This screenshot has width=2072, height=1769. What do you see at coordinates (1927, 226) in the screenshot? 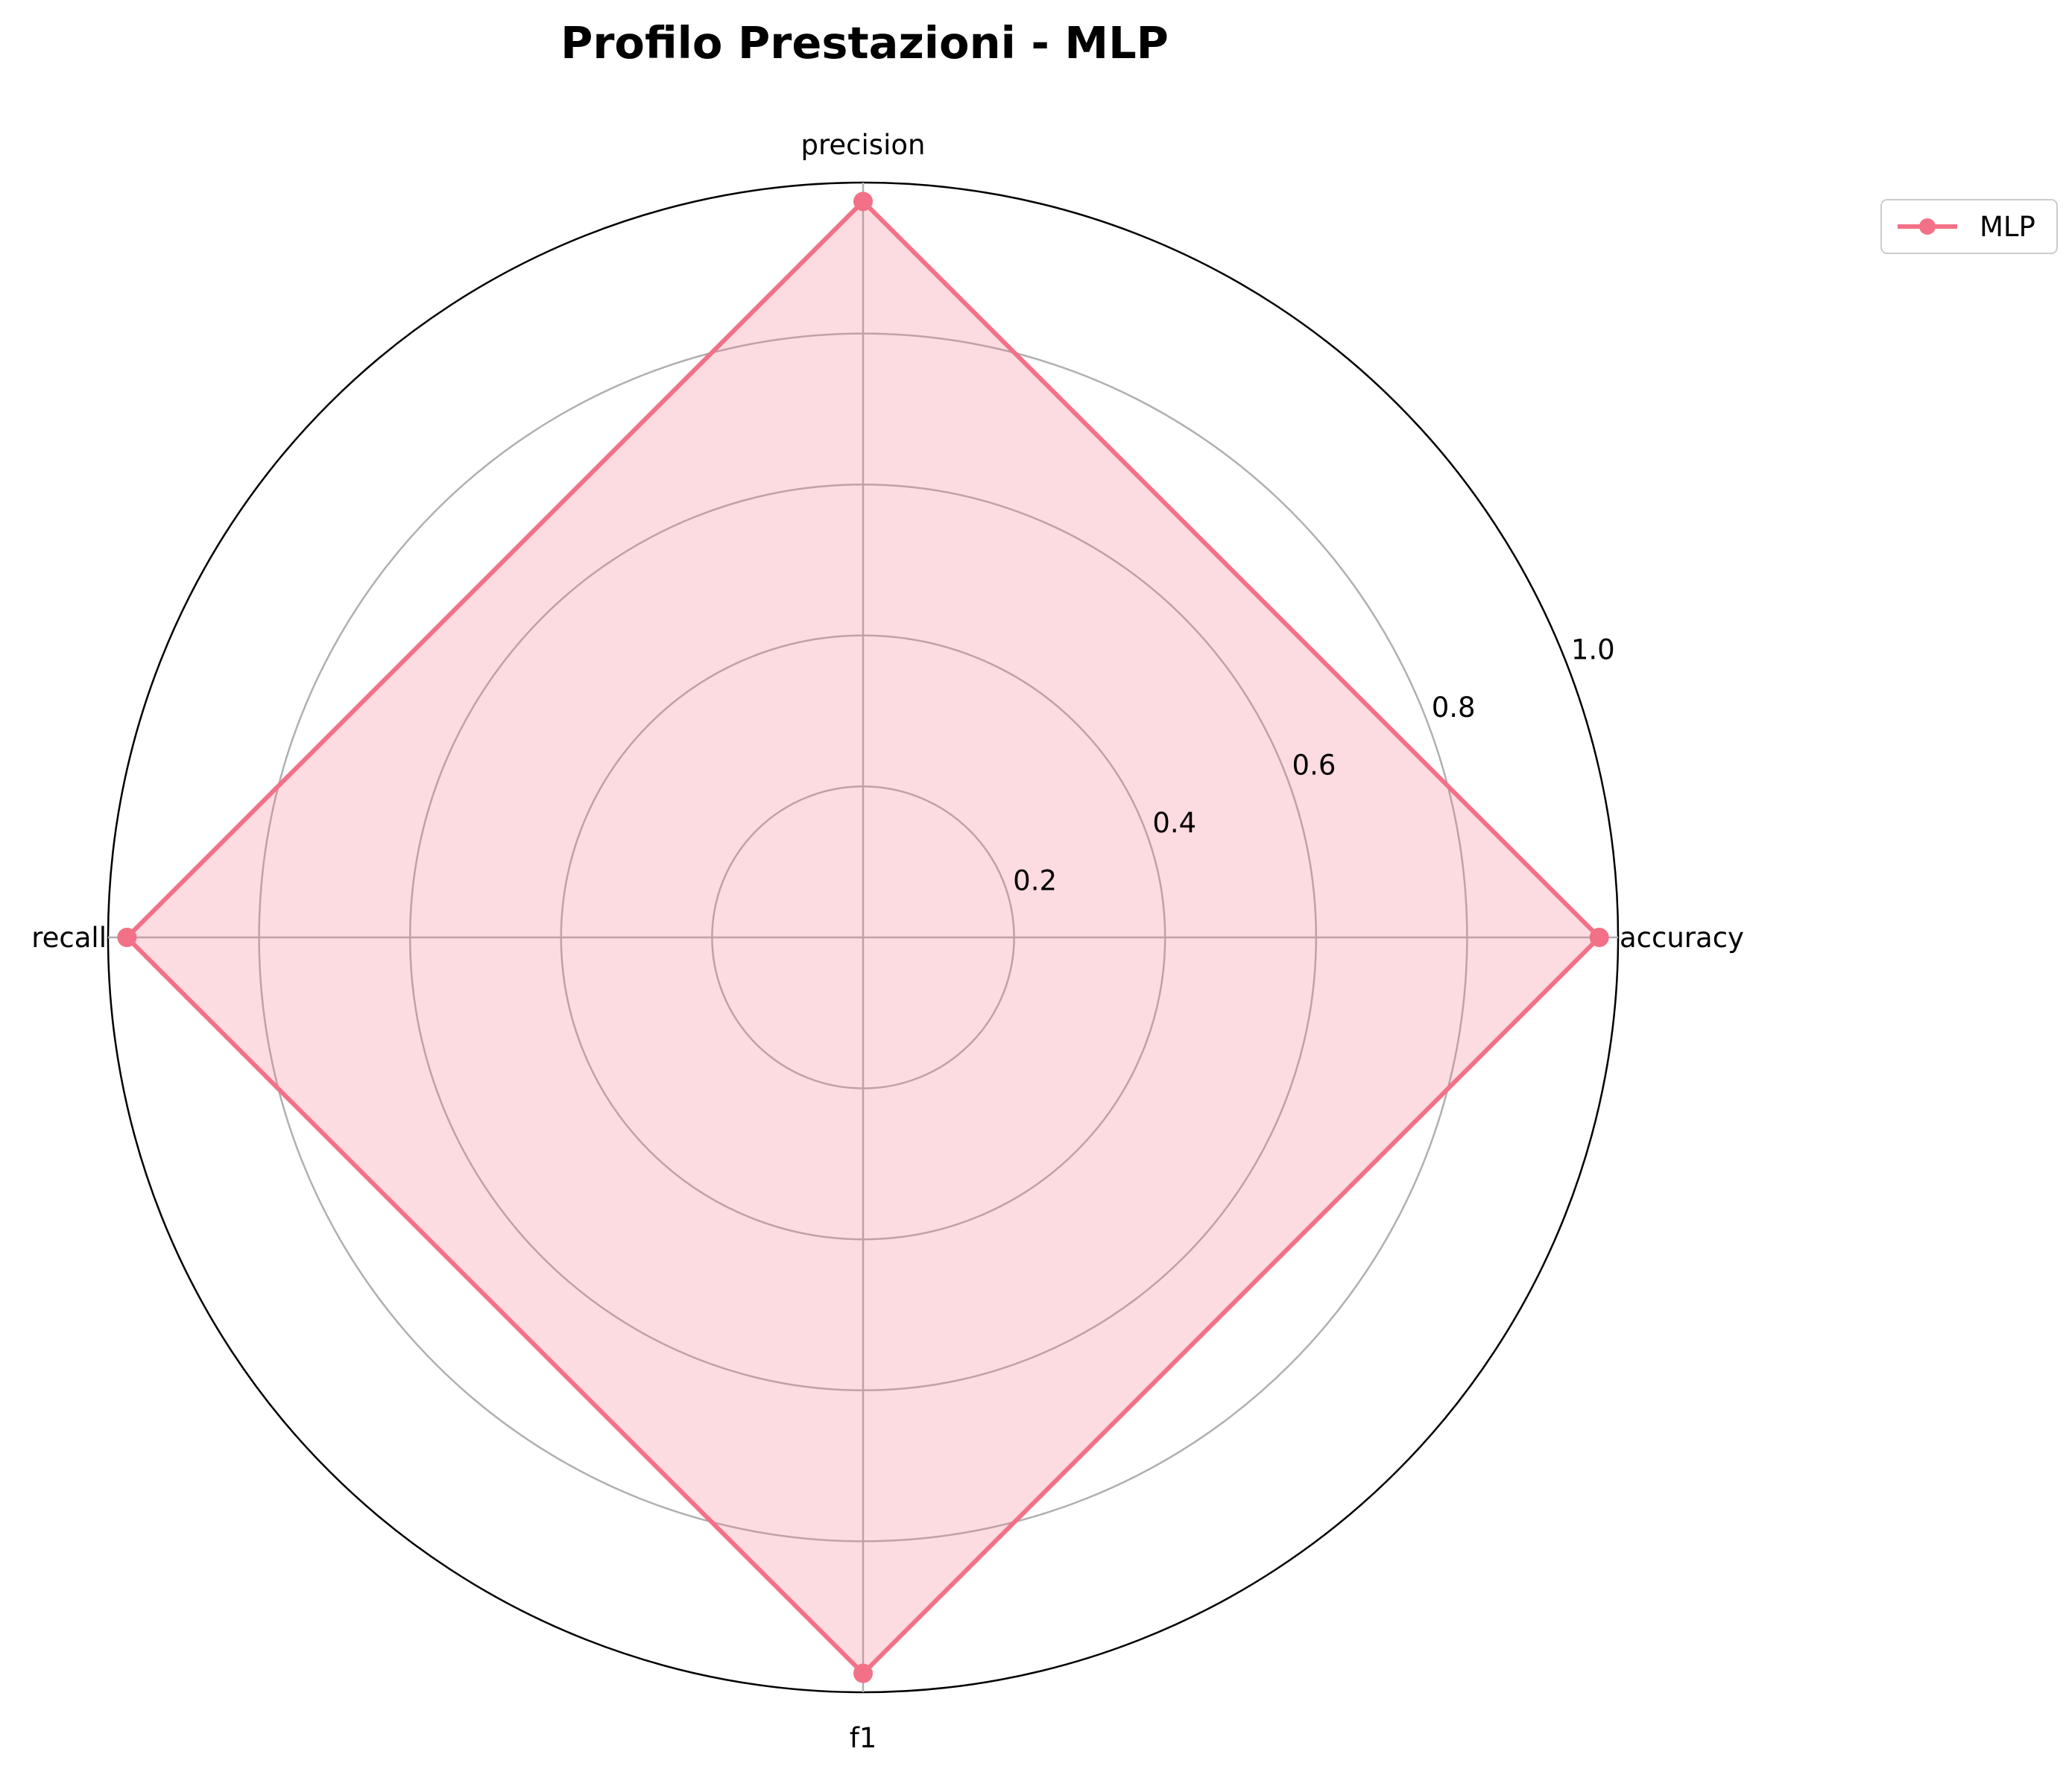
I see `legend-marker-mlp` at bounding box center [1927, 226].